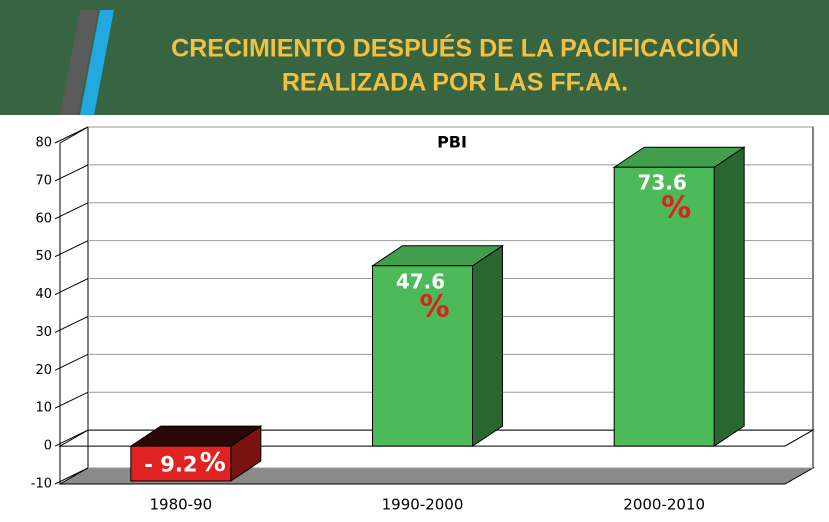 The height and width of the screenshot is (522, 829). Describe the element at coordinates (455, 83) in the screenshot. I see `header-title: REALIZADA POR LAS FF.AA.` at that location.